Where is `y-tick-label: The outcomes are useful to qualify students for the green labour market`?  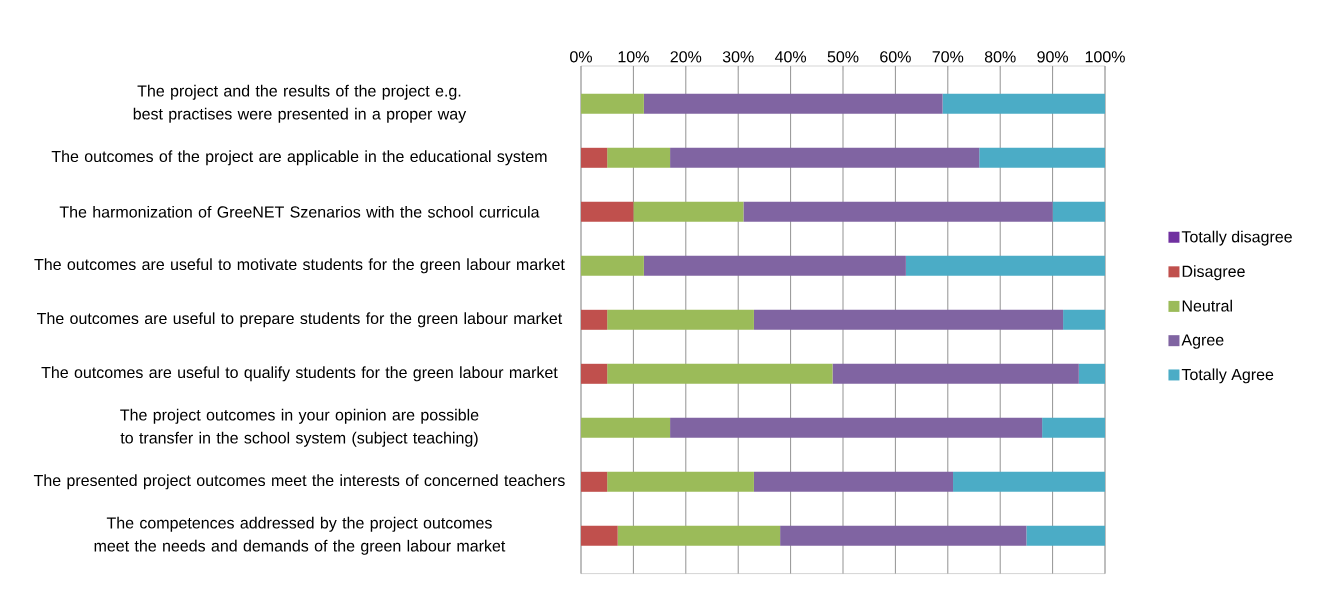 y-tick-label: The outcomes are useful to qualify students for the green labour market is located at coordinates (299, 374).